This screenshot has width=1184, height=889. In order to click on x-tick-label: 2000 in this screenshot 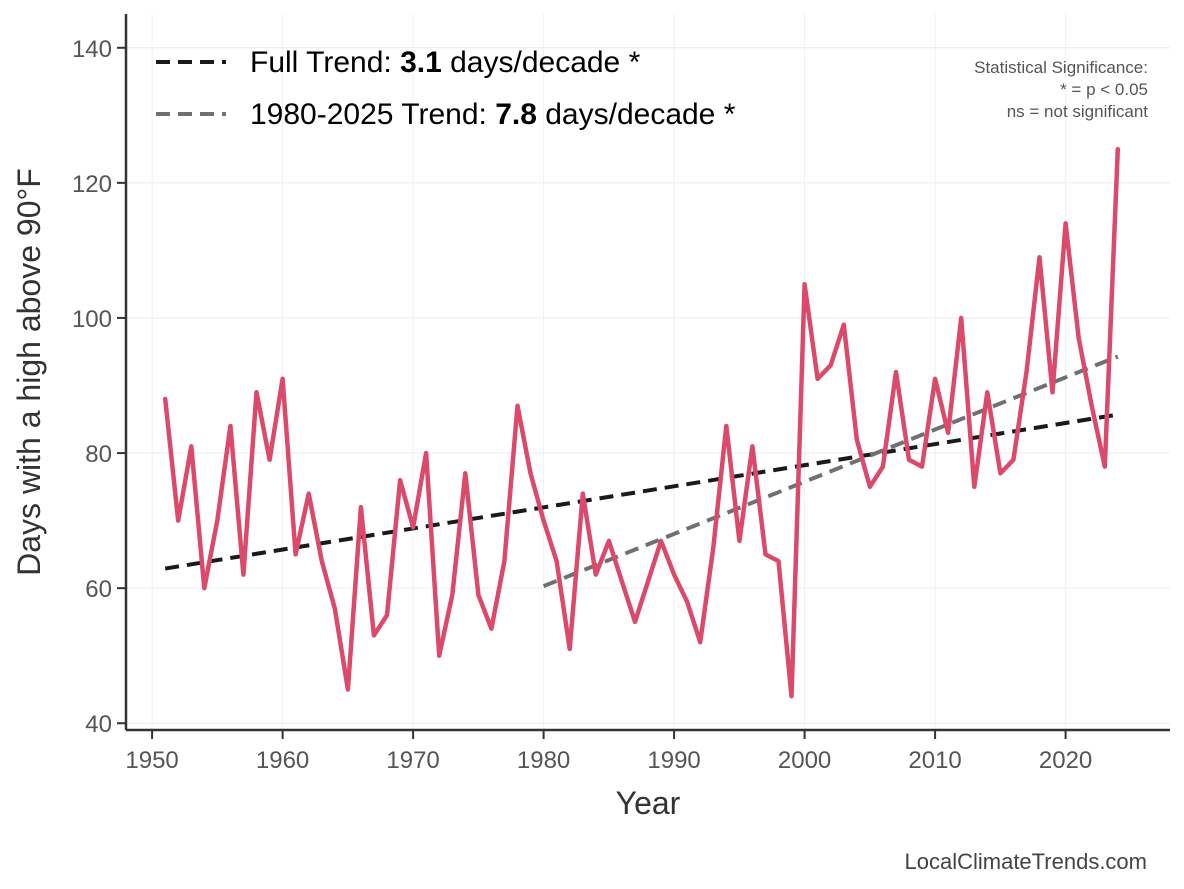, I will do `click(804, 760)`.